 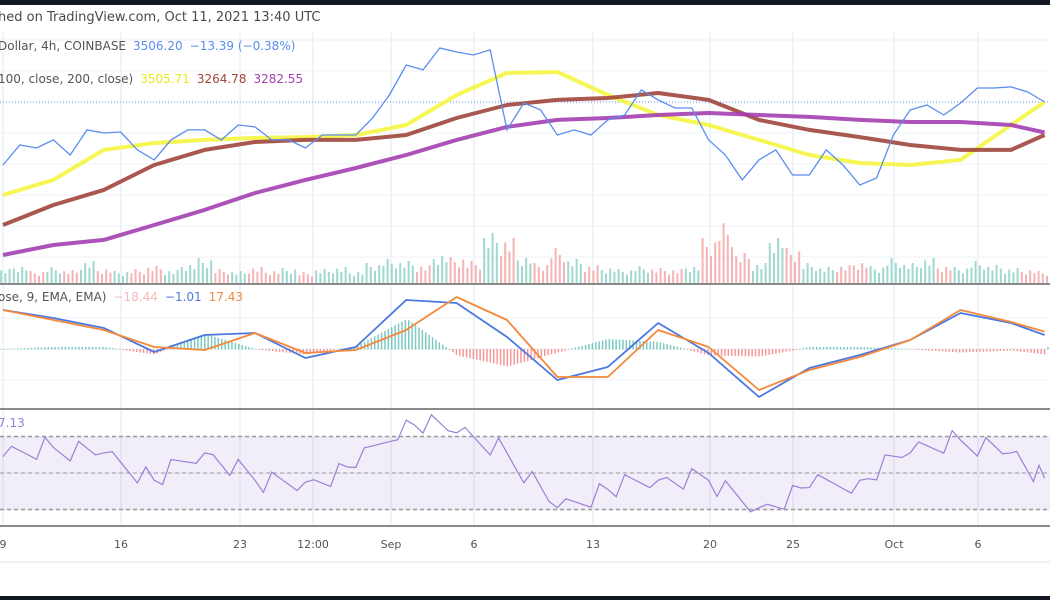 What do you see at coordinates (67, 79) in the screenshot?
I see `ma-label: 100, close, 200, close)` at bounding box center [67, 79].